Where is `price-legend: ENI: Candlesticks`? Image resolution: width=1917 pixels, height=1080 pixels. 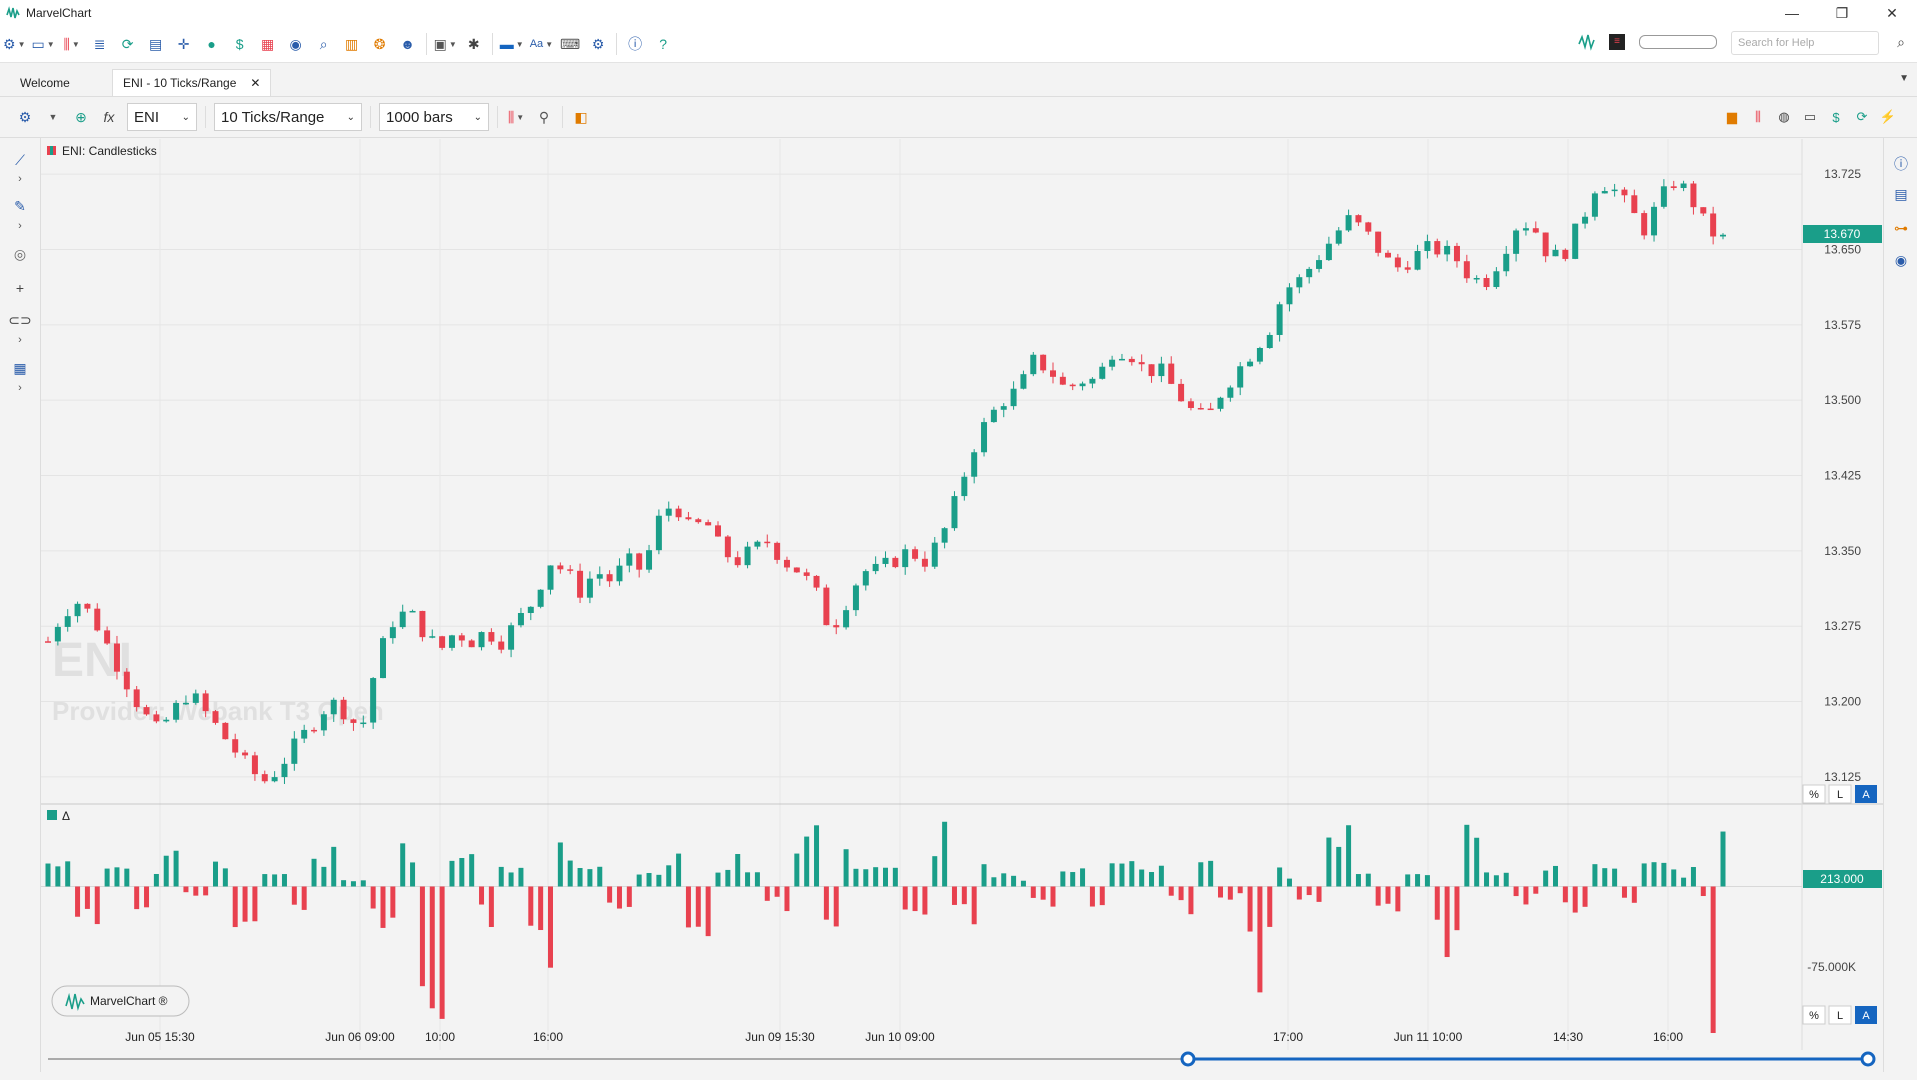
price-legend: ENI: Candlesticks is located at coordinates (109, 151).